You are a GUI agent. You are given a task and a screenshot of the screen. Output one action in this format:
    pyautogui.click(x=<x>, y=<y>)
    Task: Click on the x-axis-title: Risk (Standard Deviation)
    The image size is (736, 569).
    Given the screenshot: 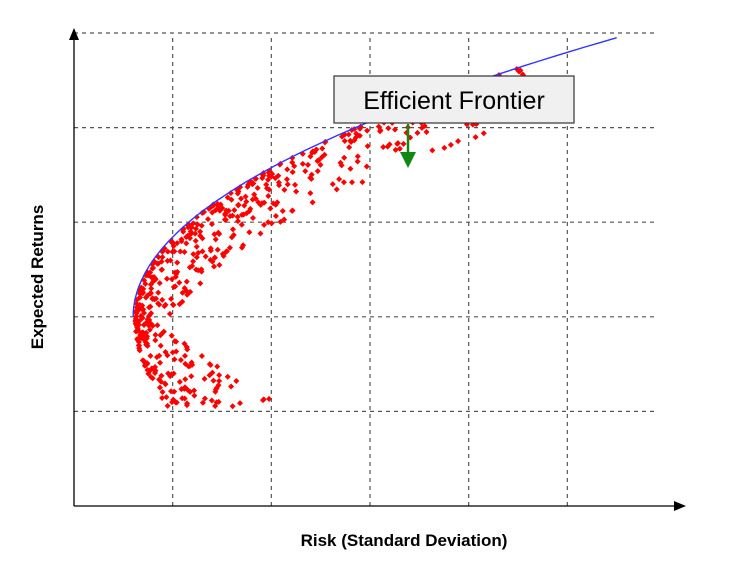 What is the action you would take?
    pyautogui.click(x=404, y=540)
    